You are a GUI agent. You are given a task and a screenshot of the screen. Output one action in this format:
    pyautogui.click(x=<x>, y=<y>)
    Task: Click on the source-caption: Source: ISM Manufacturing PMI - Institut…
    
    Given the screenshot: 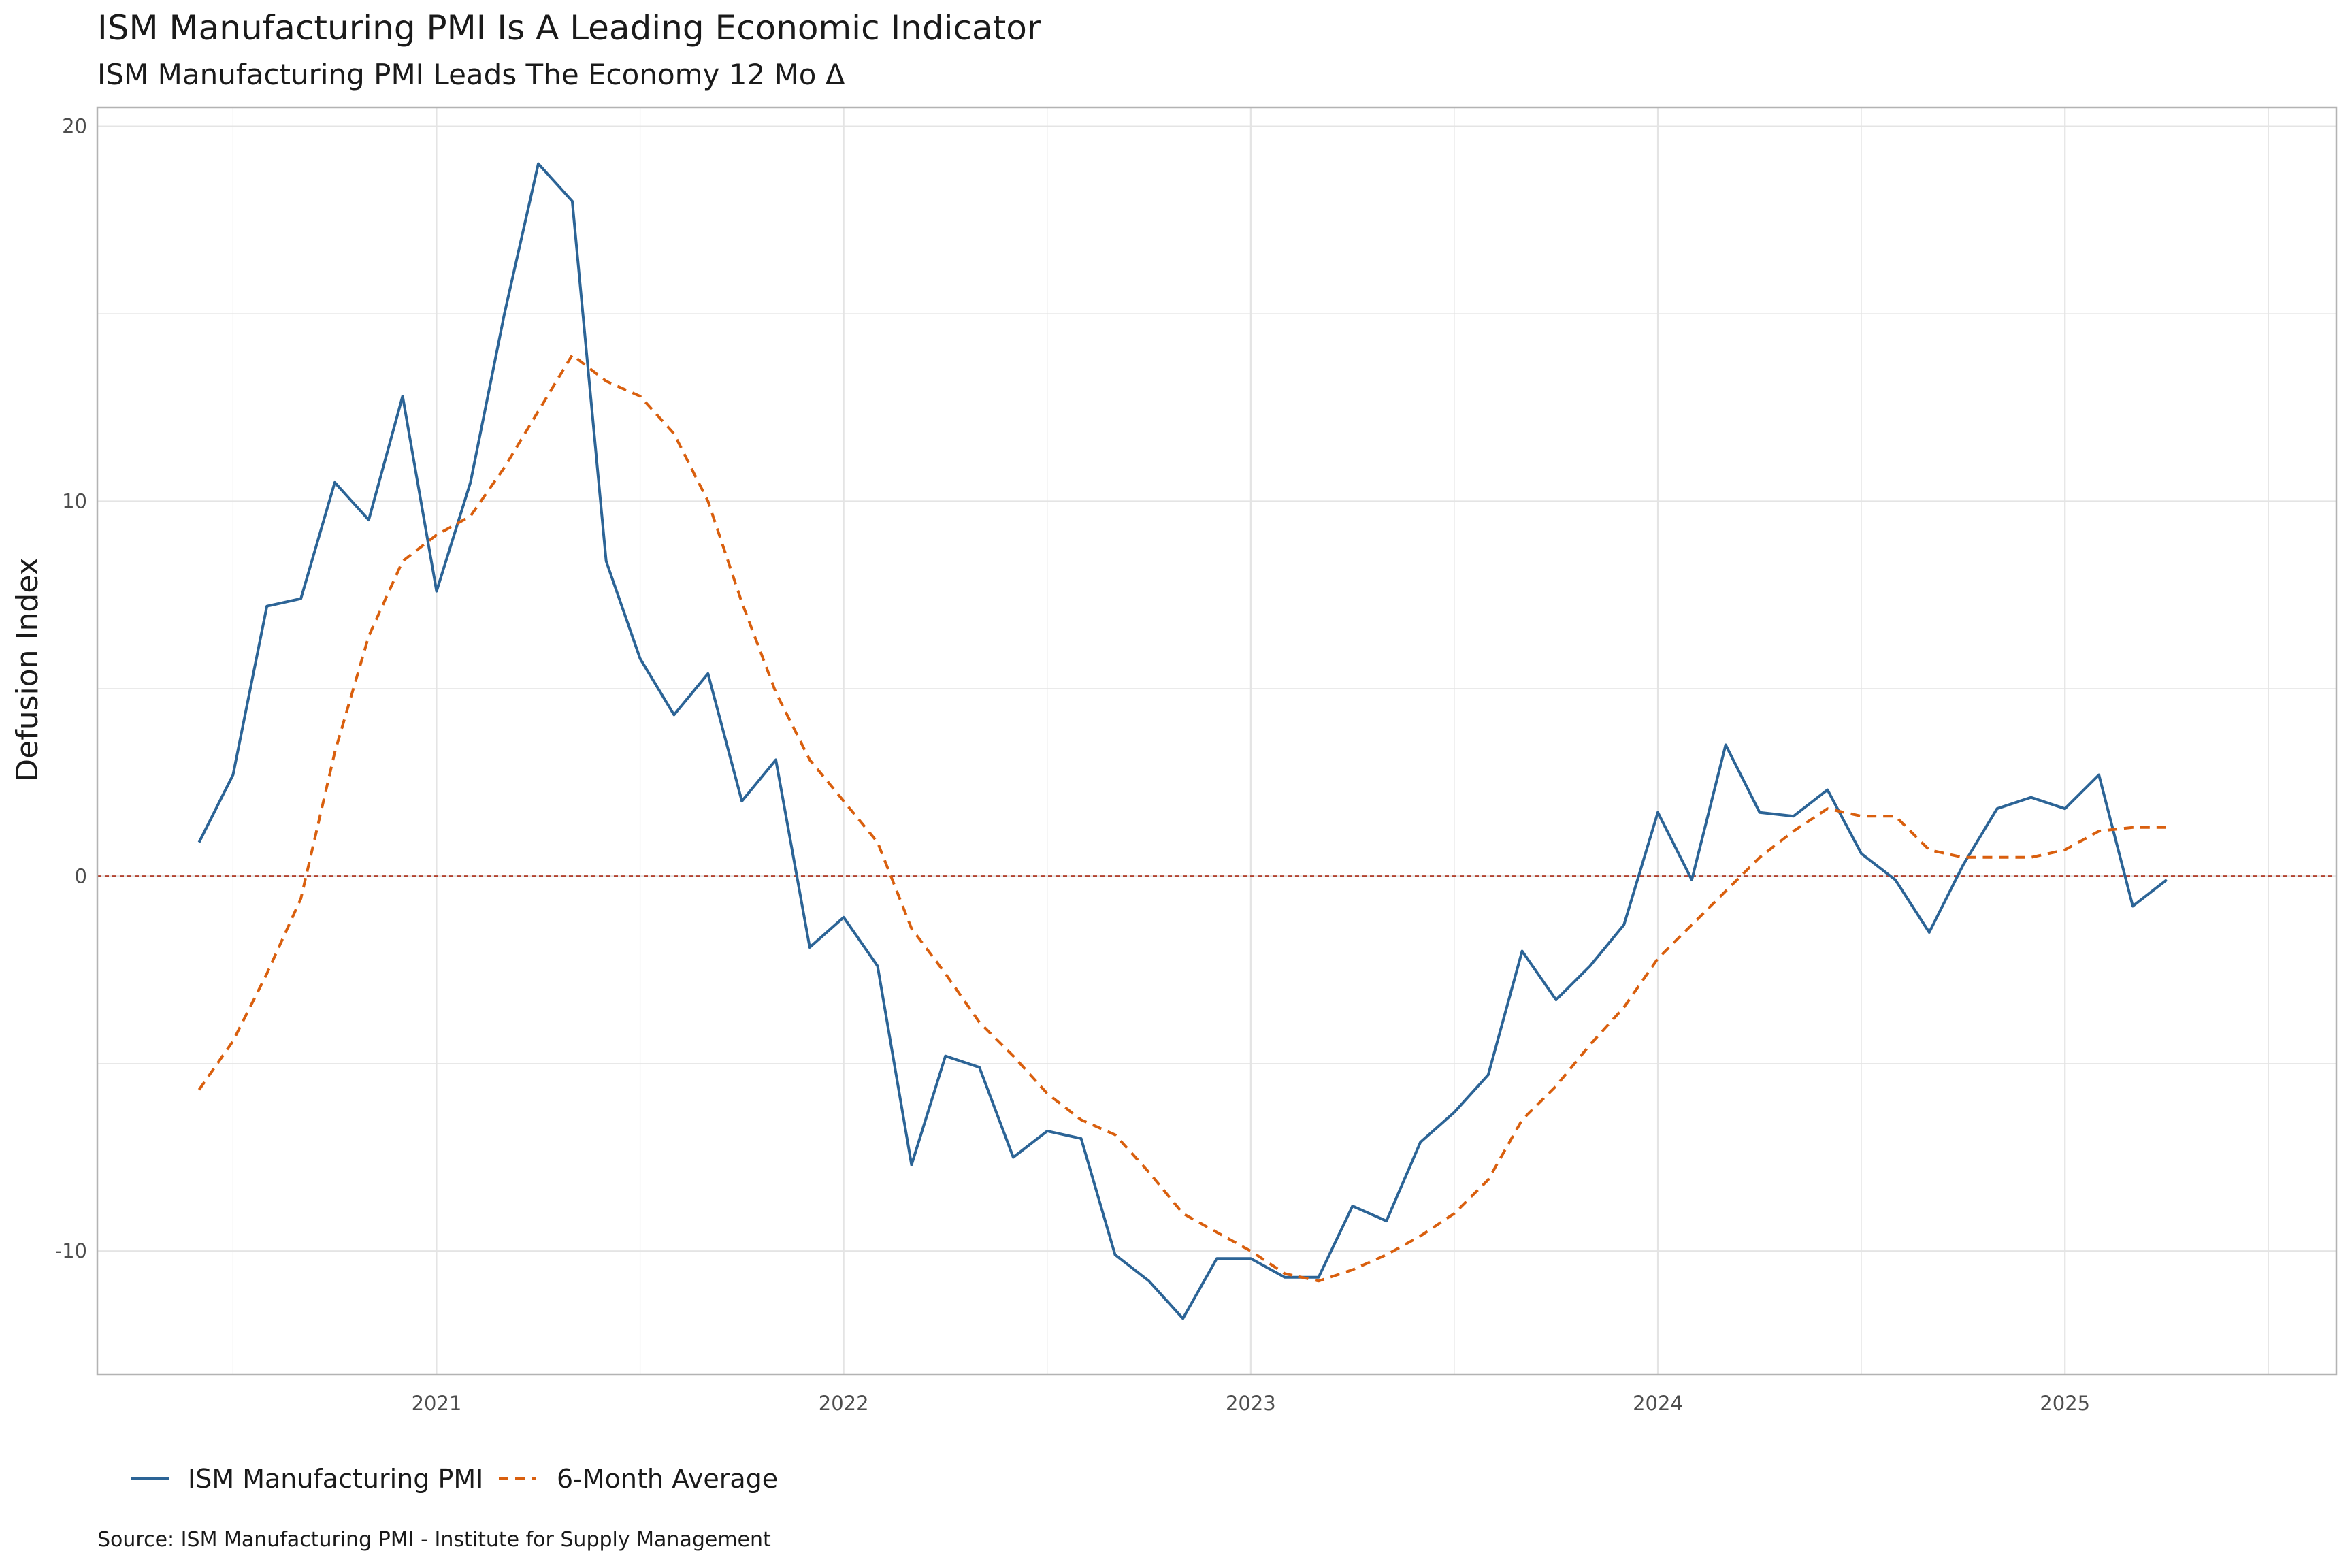 What is the action you would take?
    pyautogui.click(x=434, y=1540)
    